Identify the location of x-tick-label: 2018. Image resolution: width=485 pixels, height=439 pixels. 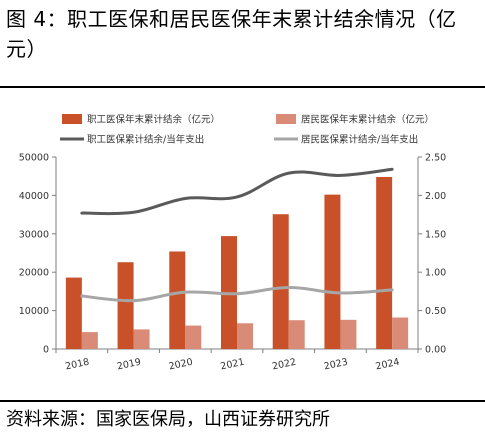
(77, 365).